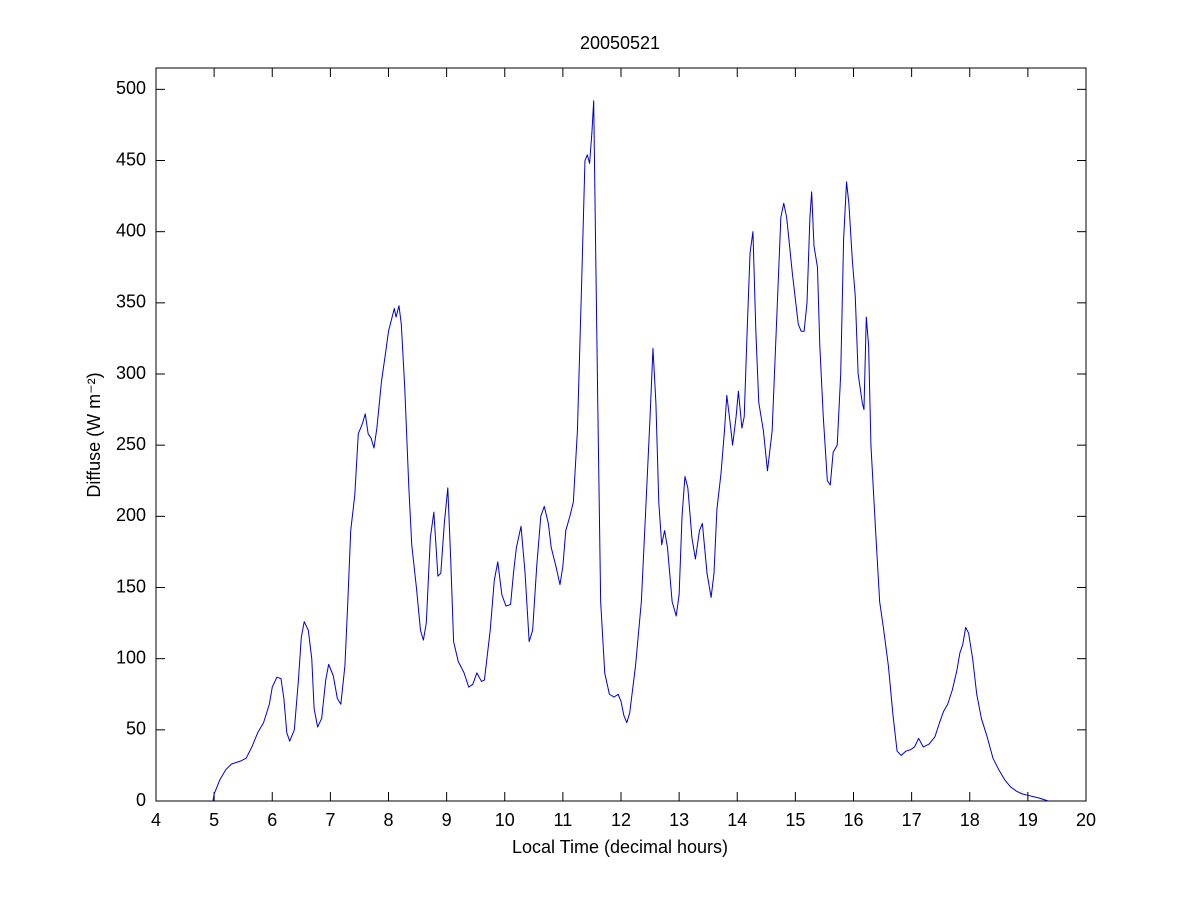 The height and width of the screenshot is (900, 1200). I want to click on x-tick-label: 11, so click(563, 820).